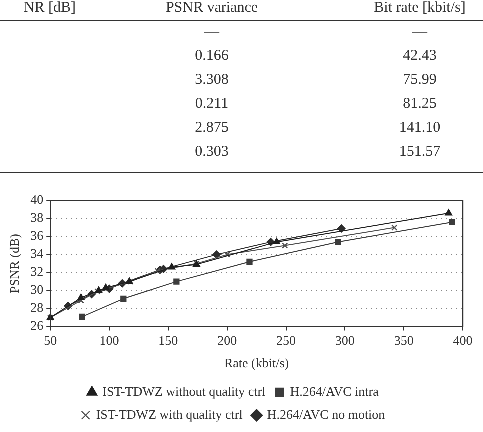 The width and height of the screenshot is (483, 432). What do you see at coordinates (212, 128) in the screenshot?
I see `text: 2.875` at bounding box center [212, 128].